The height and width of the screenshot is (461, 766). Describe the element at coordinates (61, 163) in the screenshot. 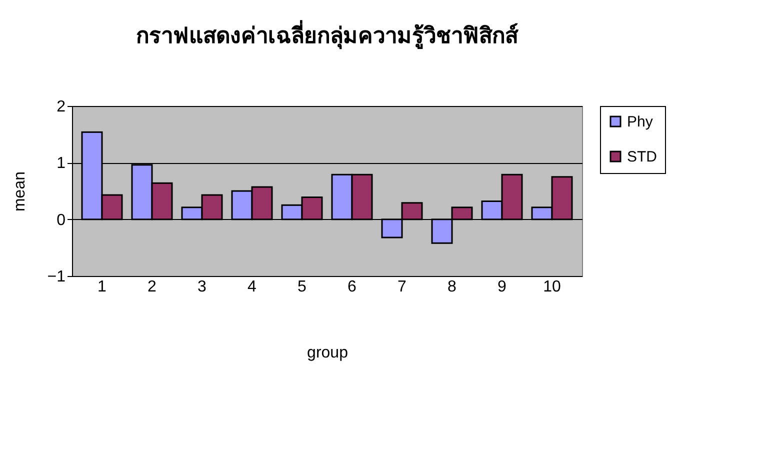

I see `y-tick-label: 1` at that location.